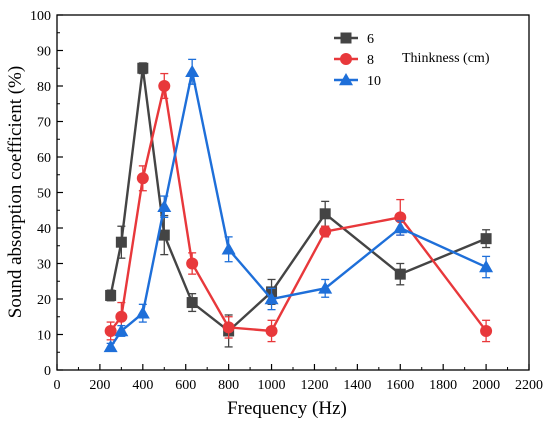 The width and height of the screenshot is (550, 424). What do you see at coordinates (44, 52) in the screenshot?
I see `y-tick-label: 90` at bounding box center [44, 52].